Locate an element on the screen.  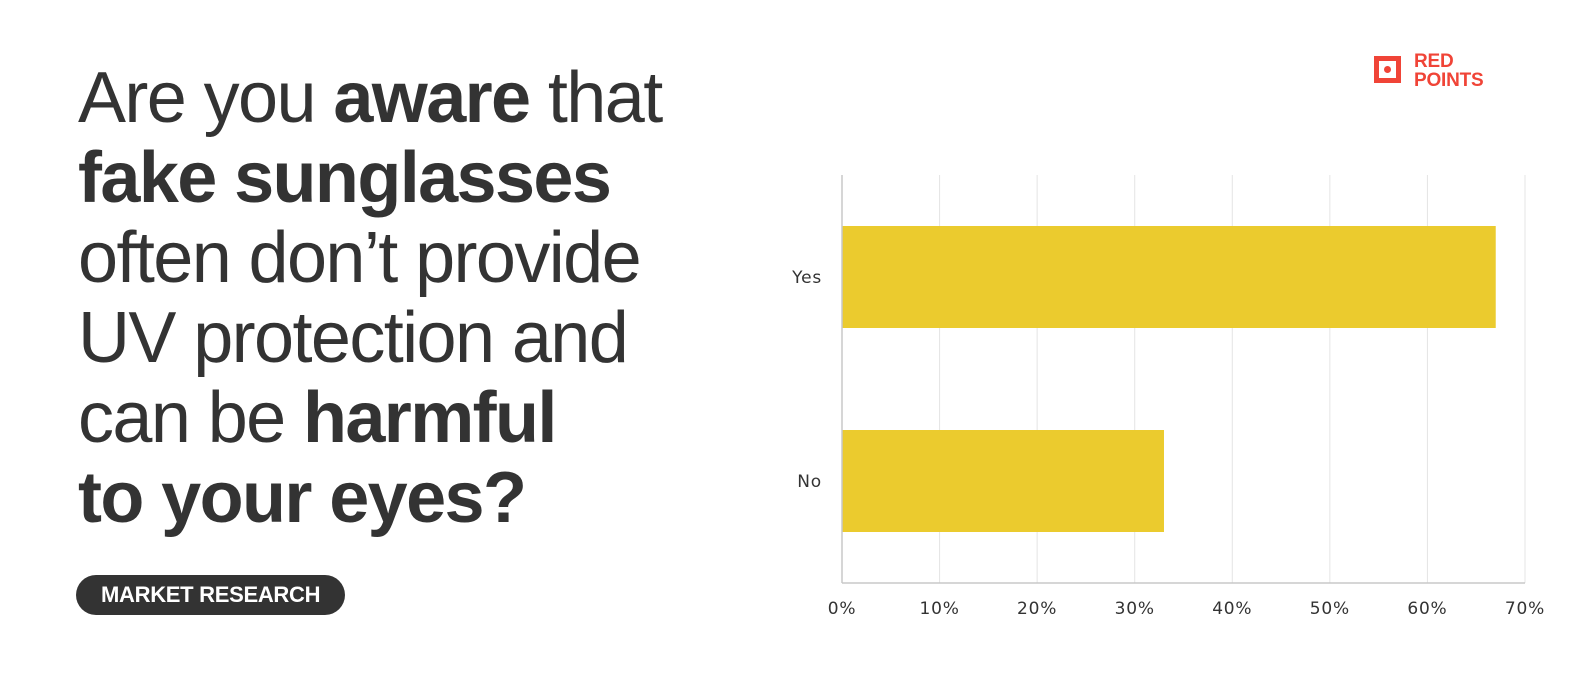
headline-emphasis: fake sunglasses is located at coordinates (345, 178).